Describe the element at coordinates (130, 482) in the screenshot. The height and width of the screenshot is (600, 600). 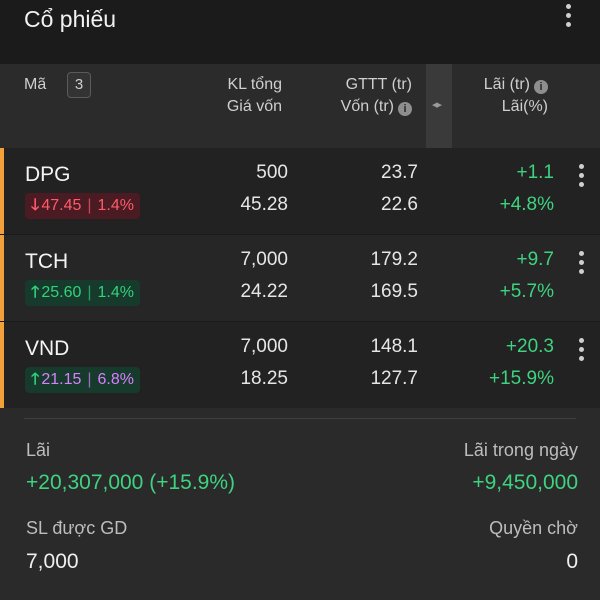
I see `profit-value: +20,307,000 (+15.9%)` at that location.